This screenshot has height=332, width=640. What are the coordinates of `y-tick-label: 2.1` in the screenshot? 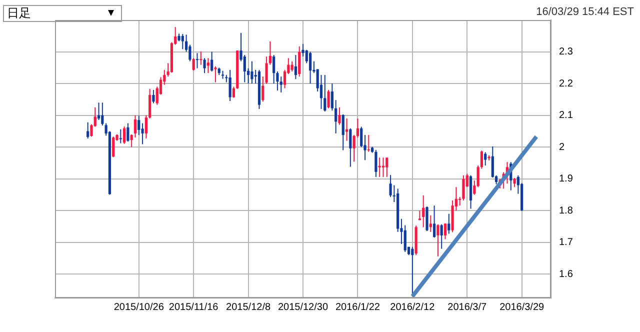 It's located at (566, 116).